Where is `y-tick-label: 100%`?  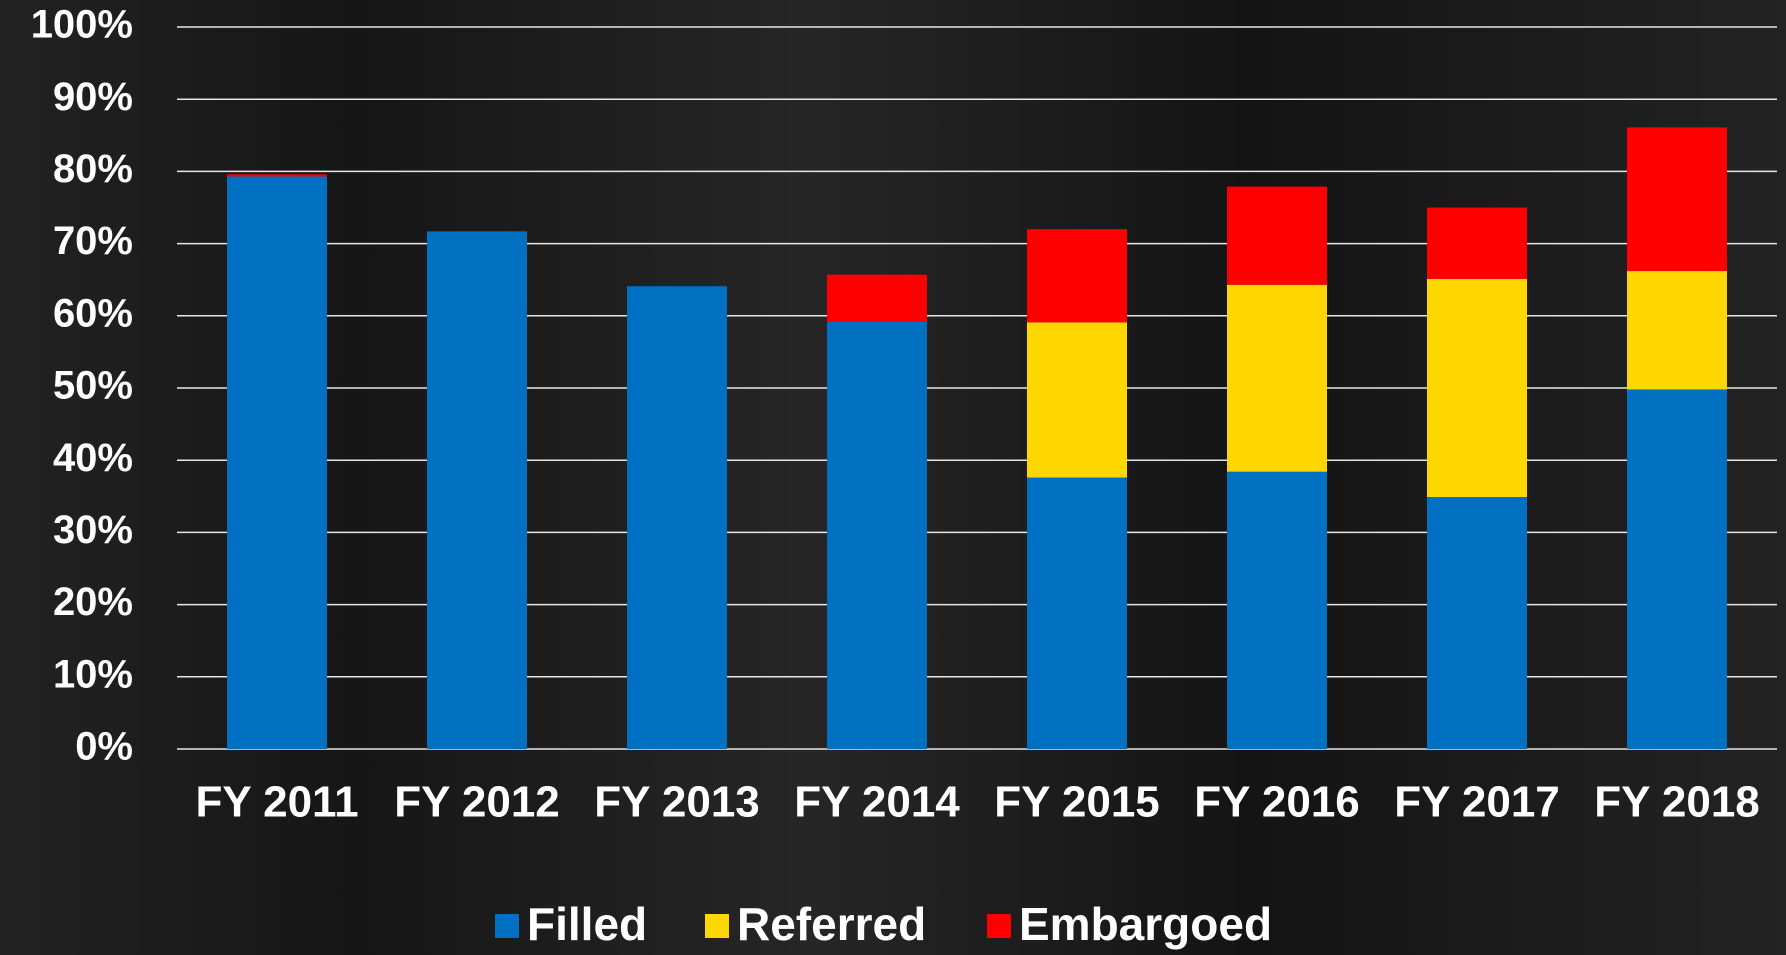 y-tick-label: 100% is located at coordinates (82, 25).